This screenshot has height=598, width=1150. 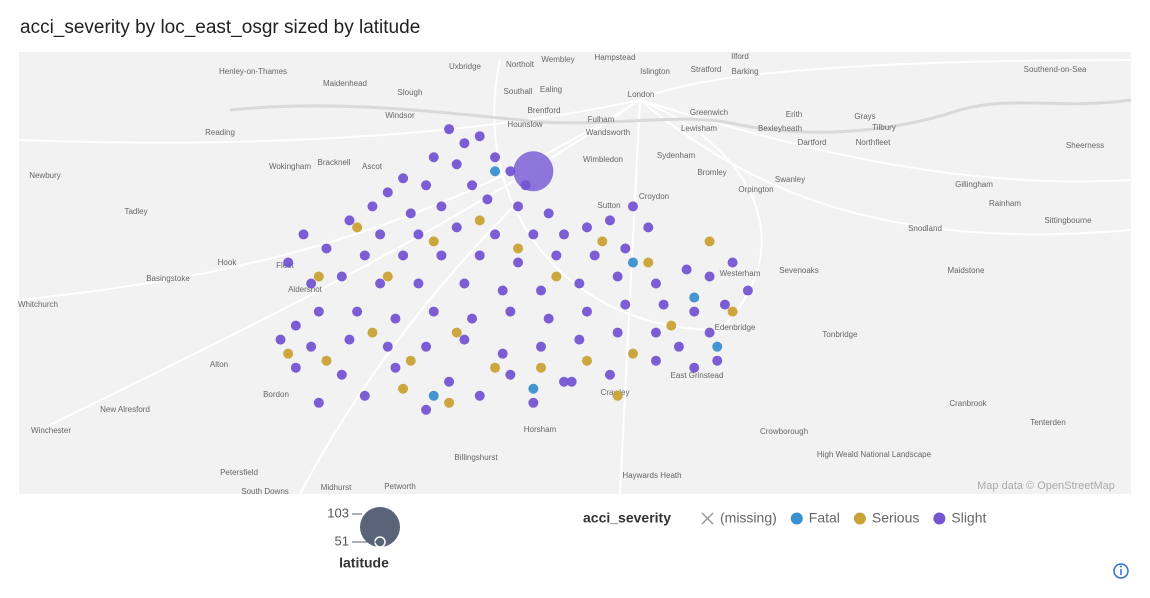 What do you see at coordinates (895, 518) in the screenshot?
I see `legend-label: Serious` at bounding box center [895, 518].